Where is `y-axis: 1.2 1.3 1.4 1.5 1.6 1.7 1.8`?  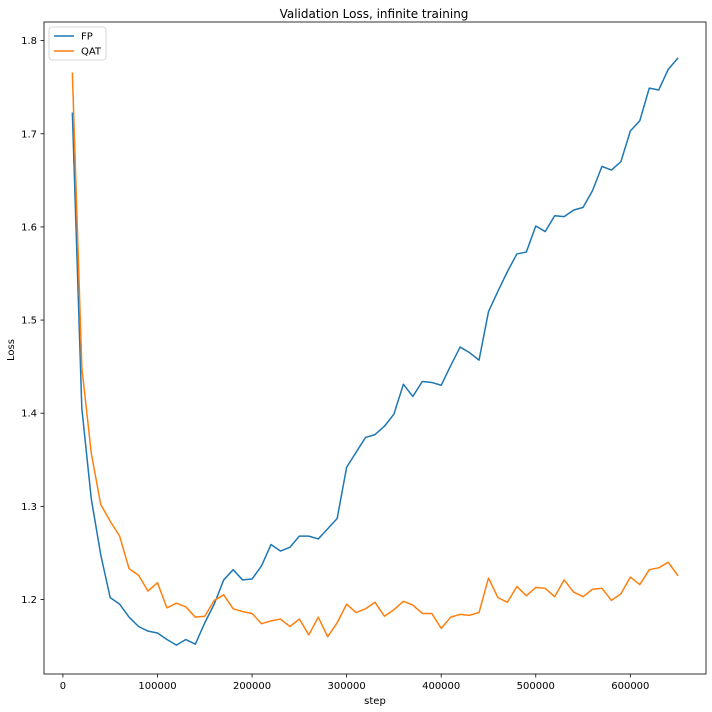 y-axis: 1.2 1.3 1.4 1.5 1.6 1.7 1.8 is located at coordinates (32, 321).